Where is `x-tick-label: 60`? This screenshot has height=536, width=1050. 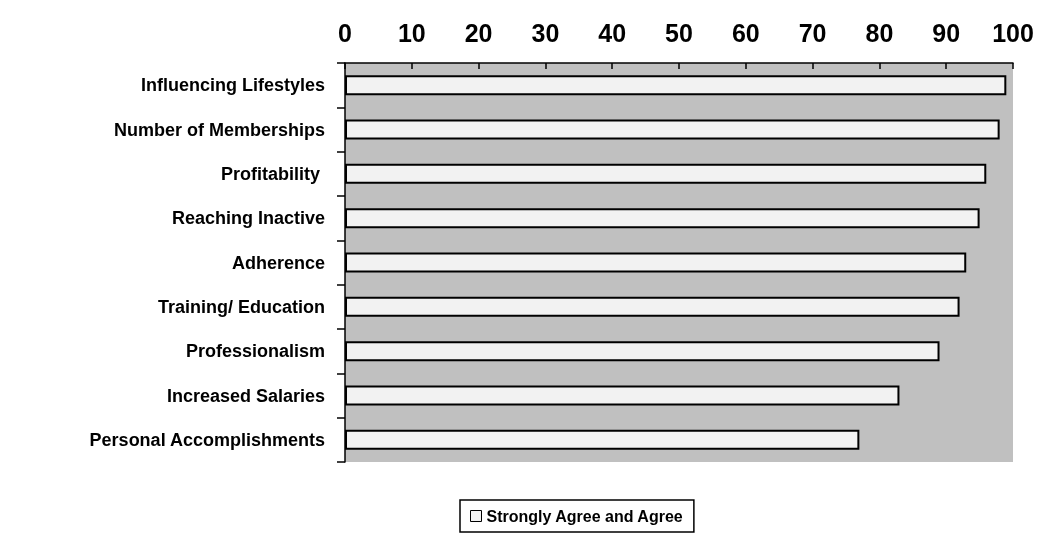 x-tick-label: 60 is located at coordinates (745, 32).